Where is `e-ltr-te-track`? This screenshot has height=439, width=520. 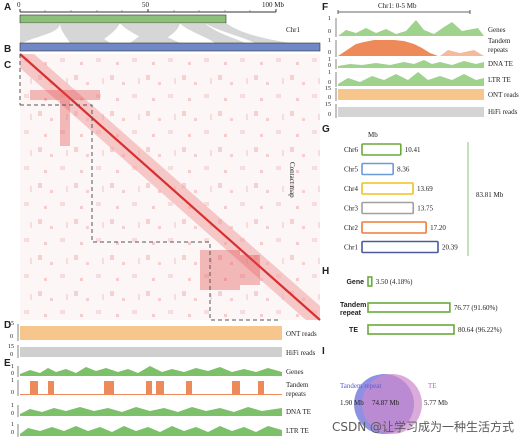 e-ltr-te-track is located at coordinates (151, 431).